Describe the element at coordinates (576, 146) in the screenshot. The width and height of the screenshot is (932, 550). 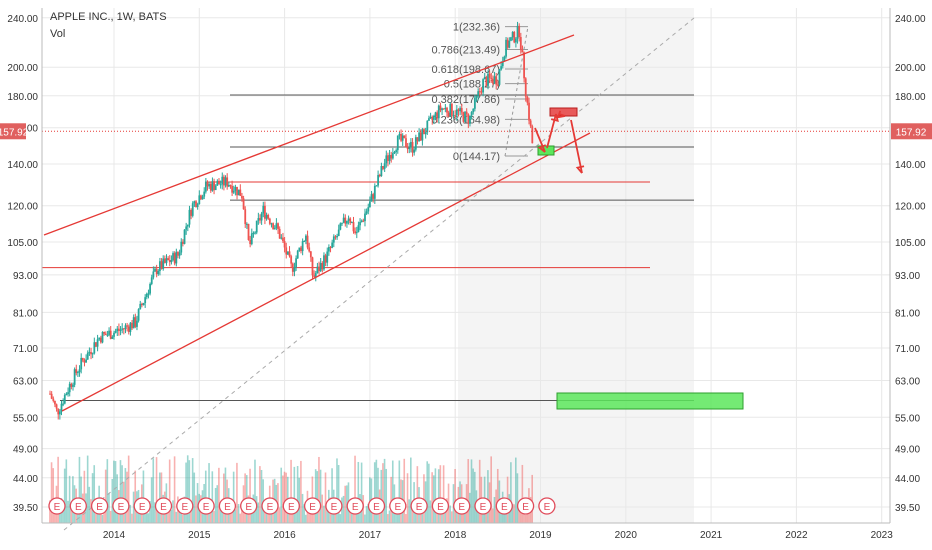
I see `arrow-down-projection` at that location.